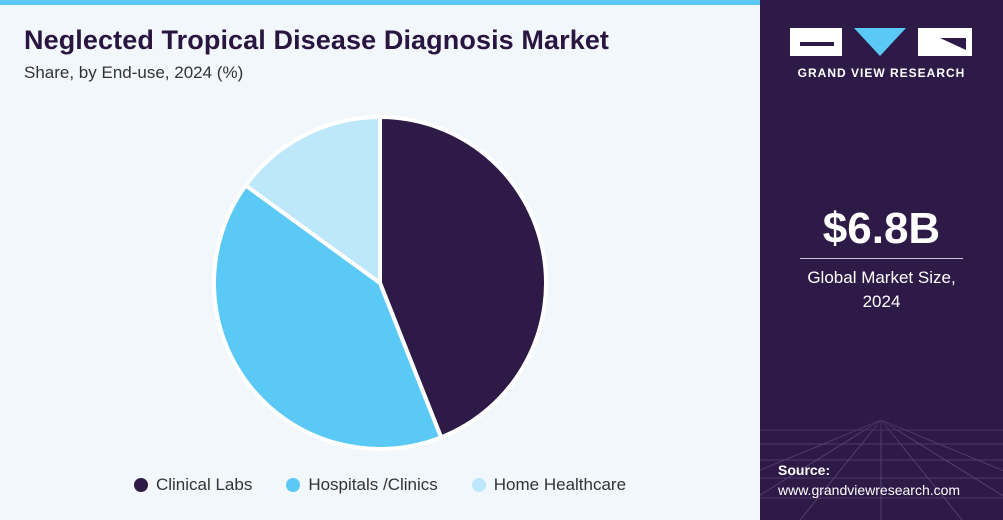  I want to click on brand-name: GRAND VIEW RESEARCH, so click(881, 73).